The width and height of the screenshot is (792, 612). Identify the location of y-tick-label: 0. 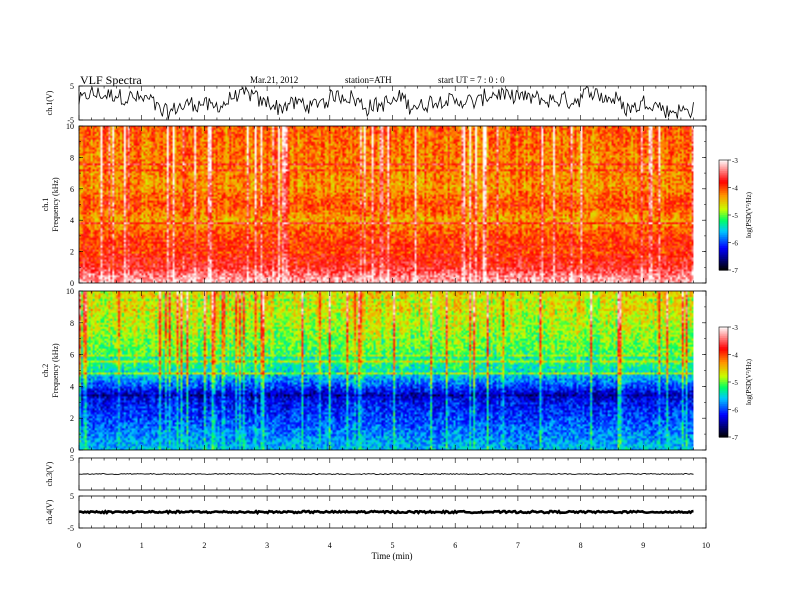
(72, 283).